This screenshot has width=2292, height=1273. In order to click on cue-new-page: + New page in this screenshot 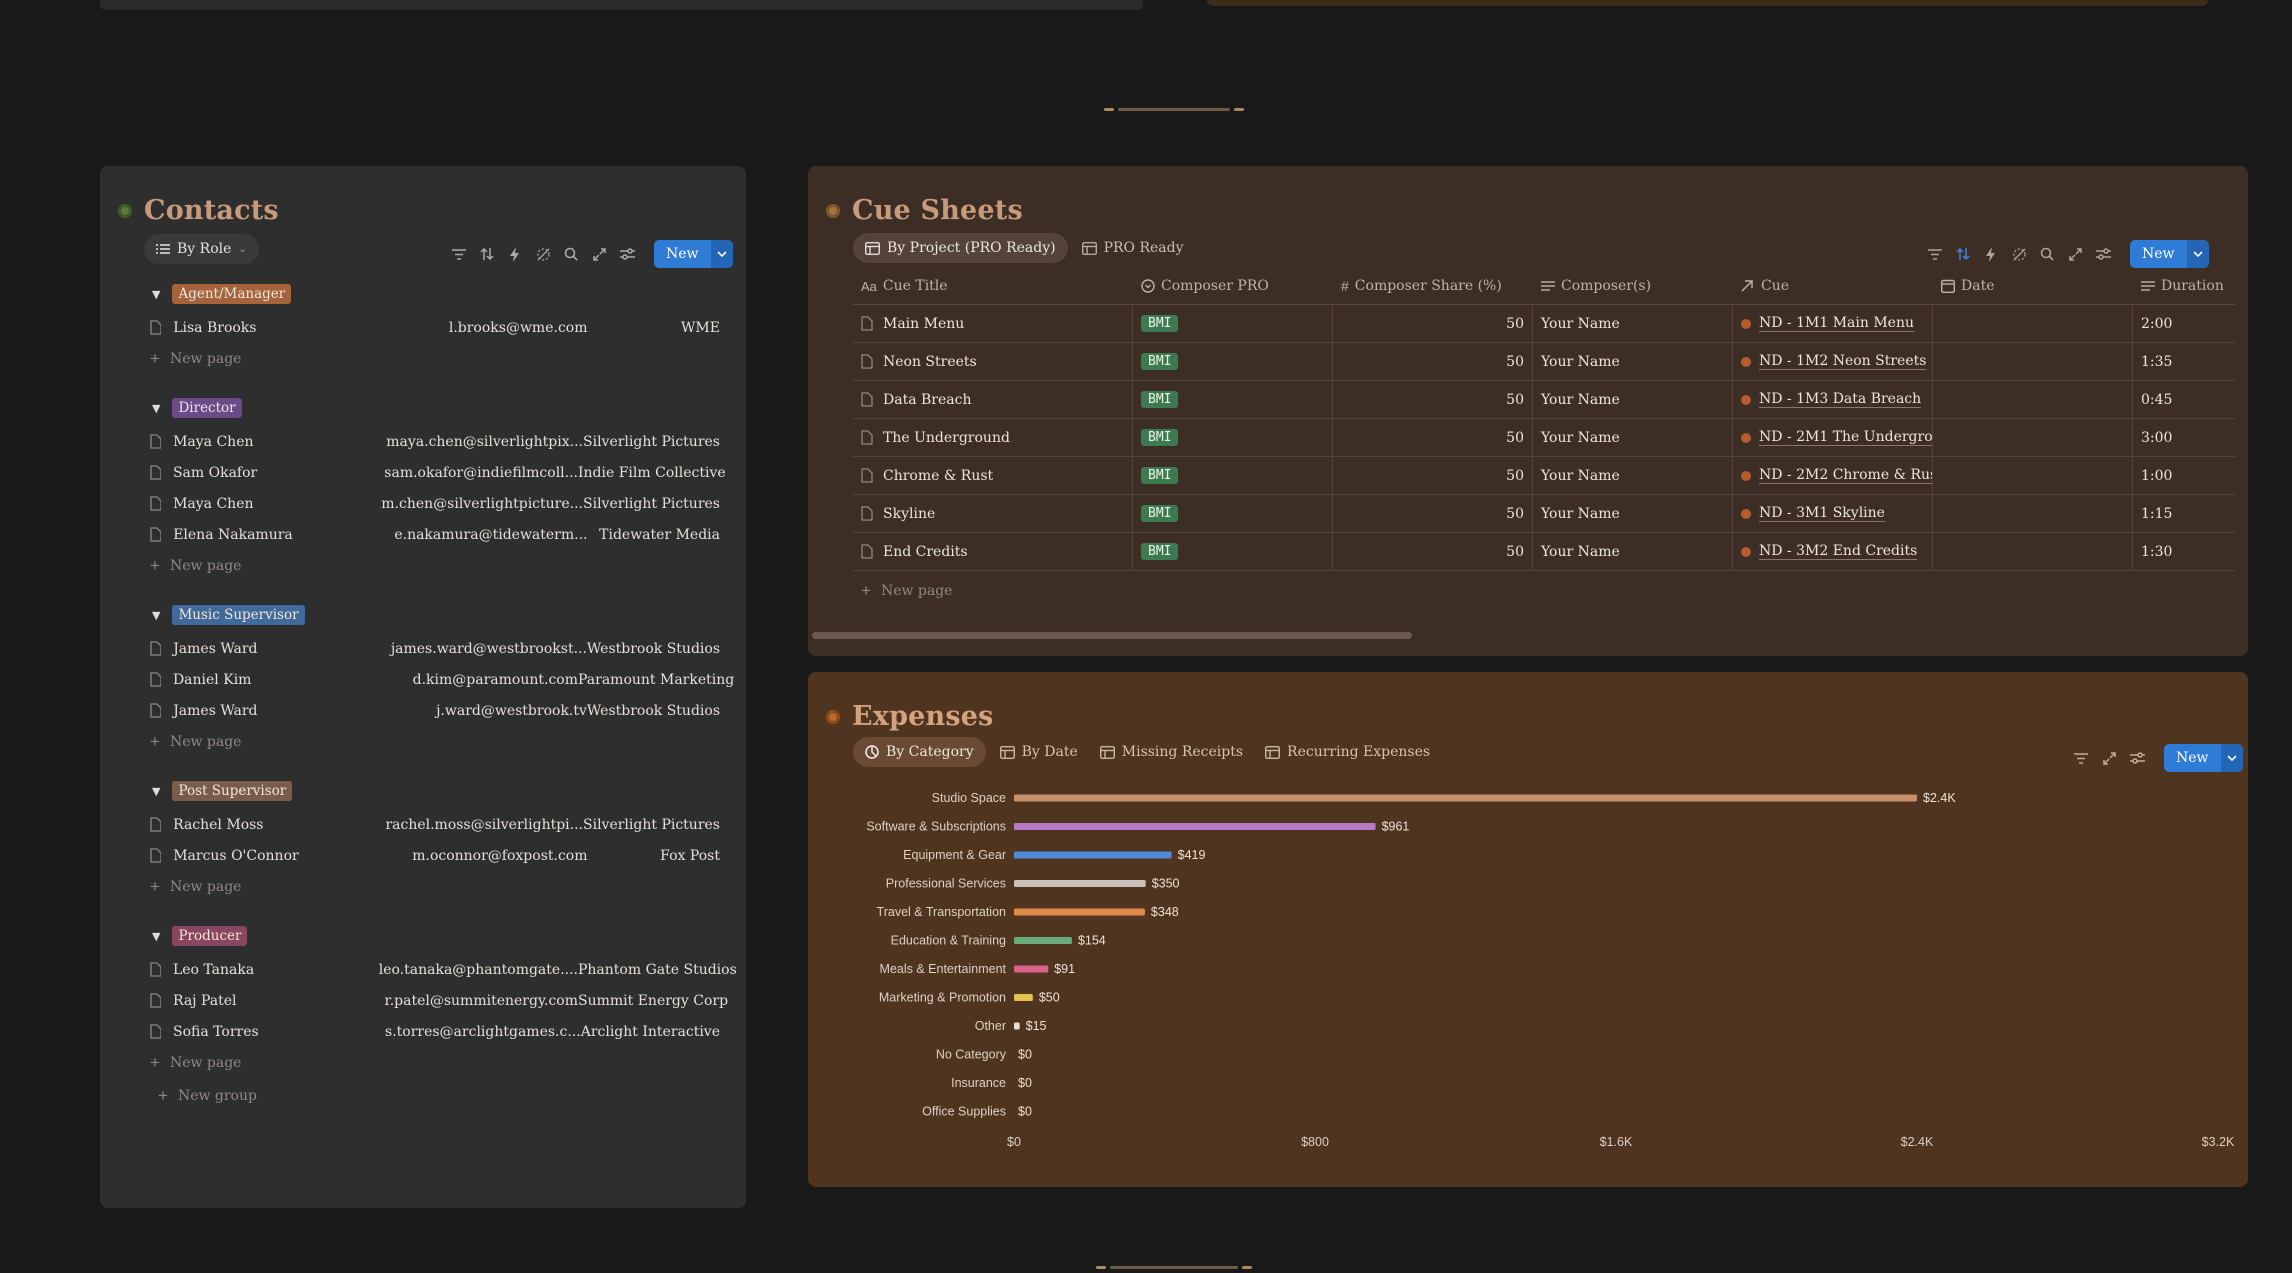, I will do `click(907, 590)`.